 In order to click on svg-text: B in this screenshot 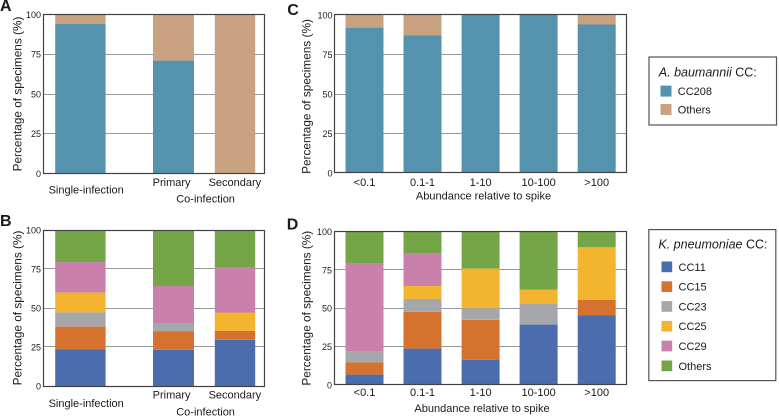, I will do `click(6, 221)`.